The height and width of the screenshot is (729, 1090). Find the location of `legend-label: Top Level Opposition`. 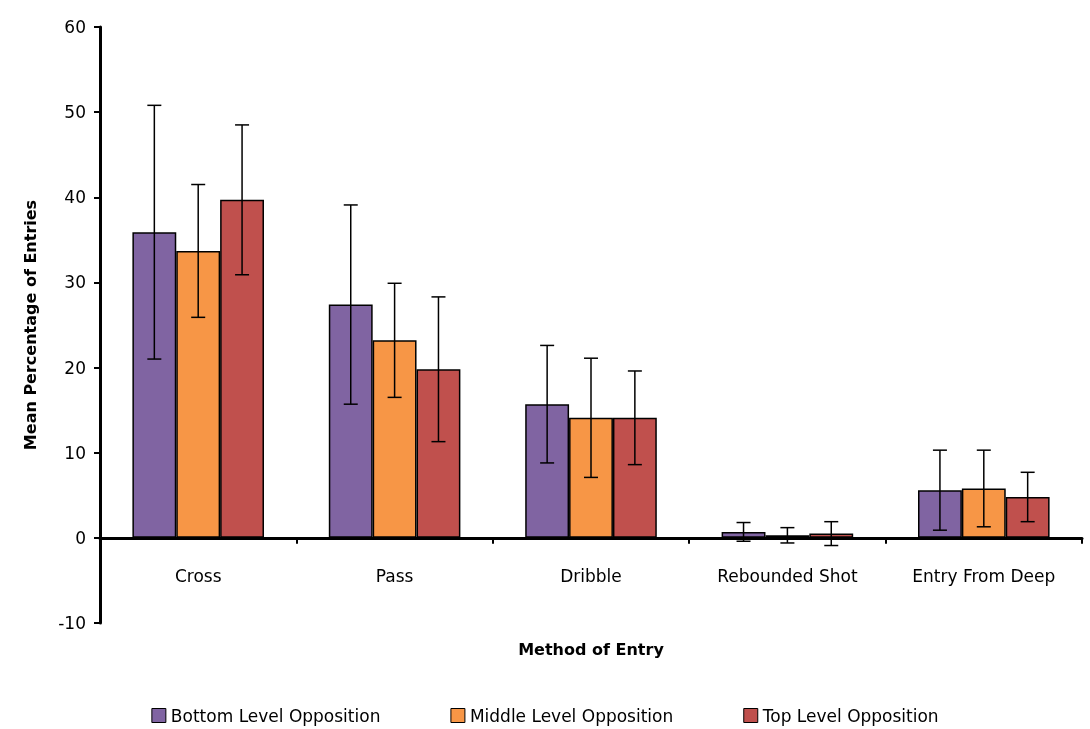

legend-label: Top Level Opposition is located at coordinates (850, 715).